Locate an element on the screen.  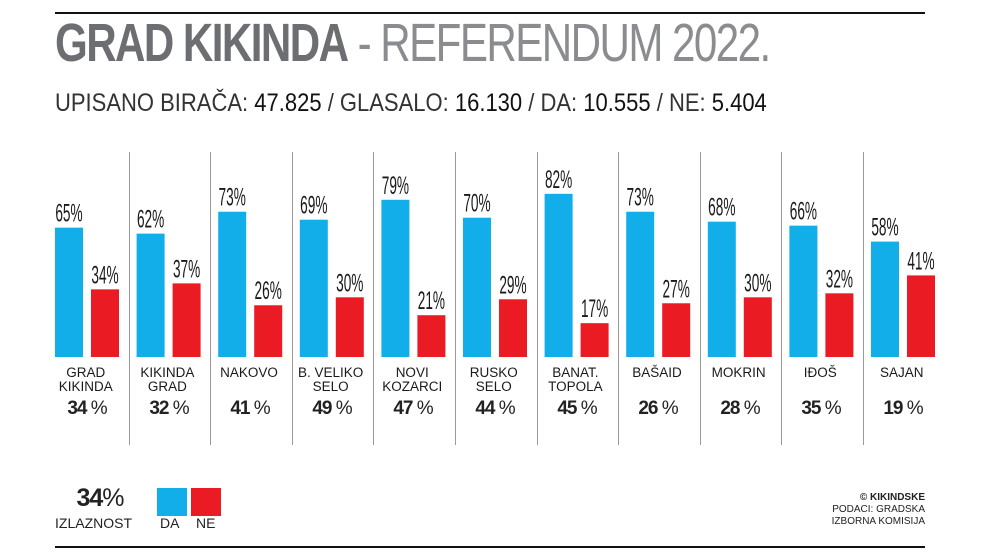
credit-line-2: IZBORNA KOMISIJA is located at coordinates (878, 521).